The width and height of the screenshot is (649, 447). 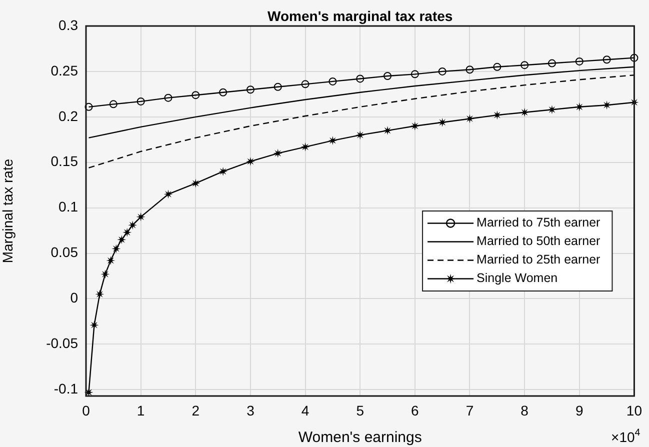 I want to click on x-tick-label: 7, so click(x=470, y=410).